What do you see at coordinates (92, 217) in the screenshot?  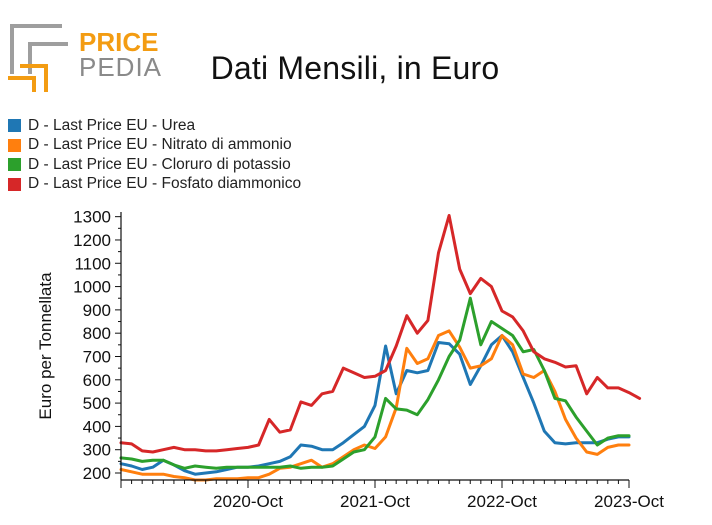 I see `y-tick-label: 1300` at bounding box center [92, 217].